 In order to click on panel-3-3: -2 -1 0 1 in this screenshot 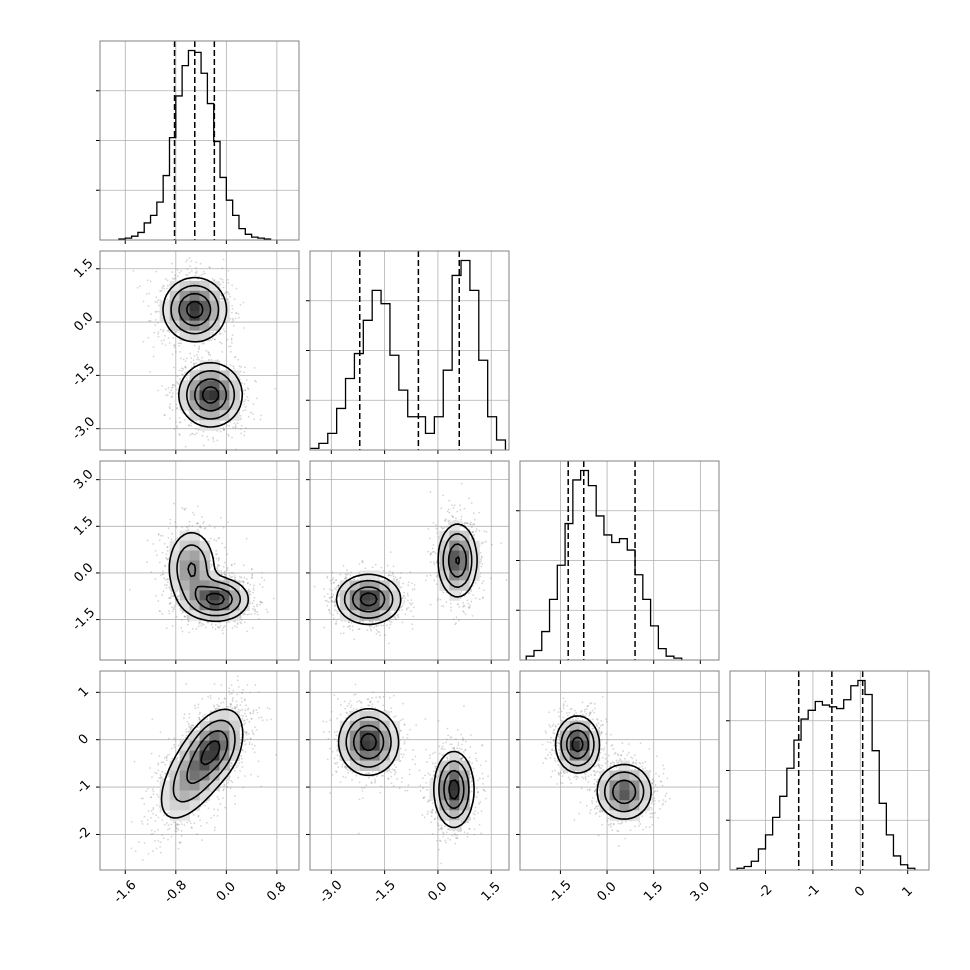, I will do `click(828, 786)`.